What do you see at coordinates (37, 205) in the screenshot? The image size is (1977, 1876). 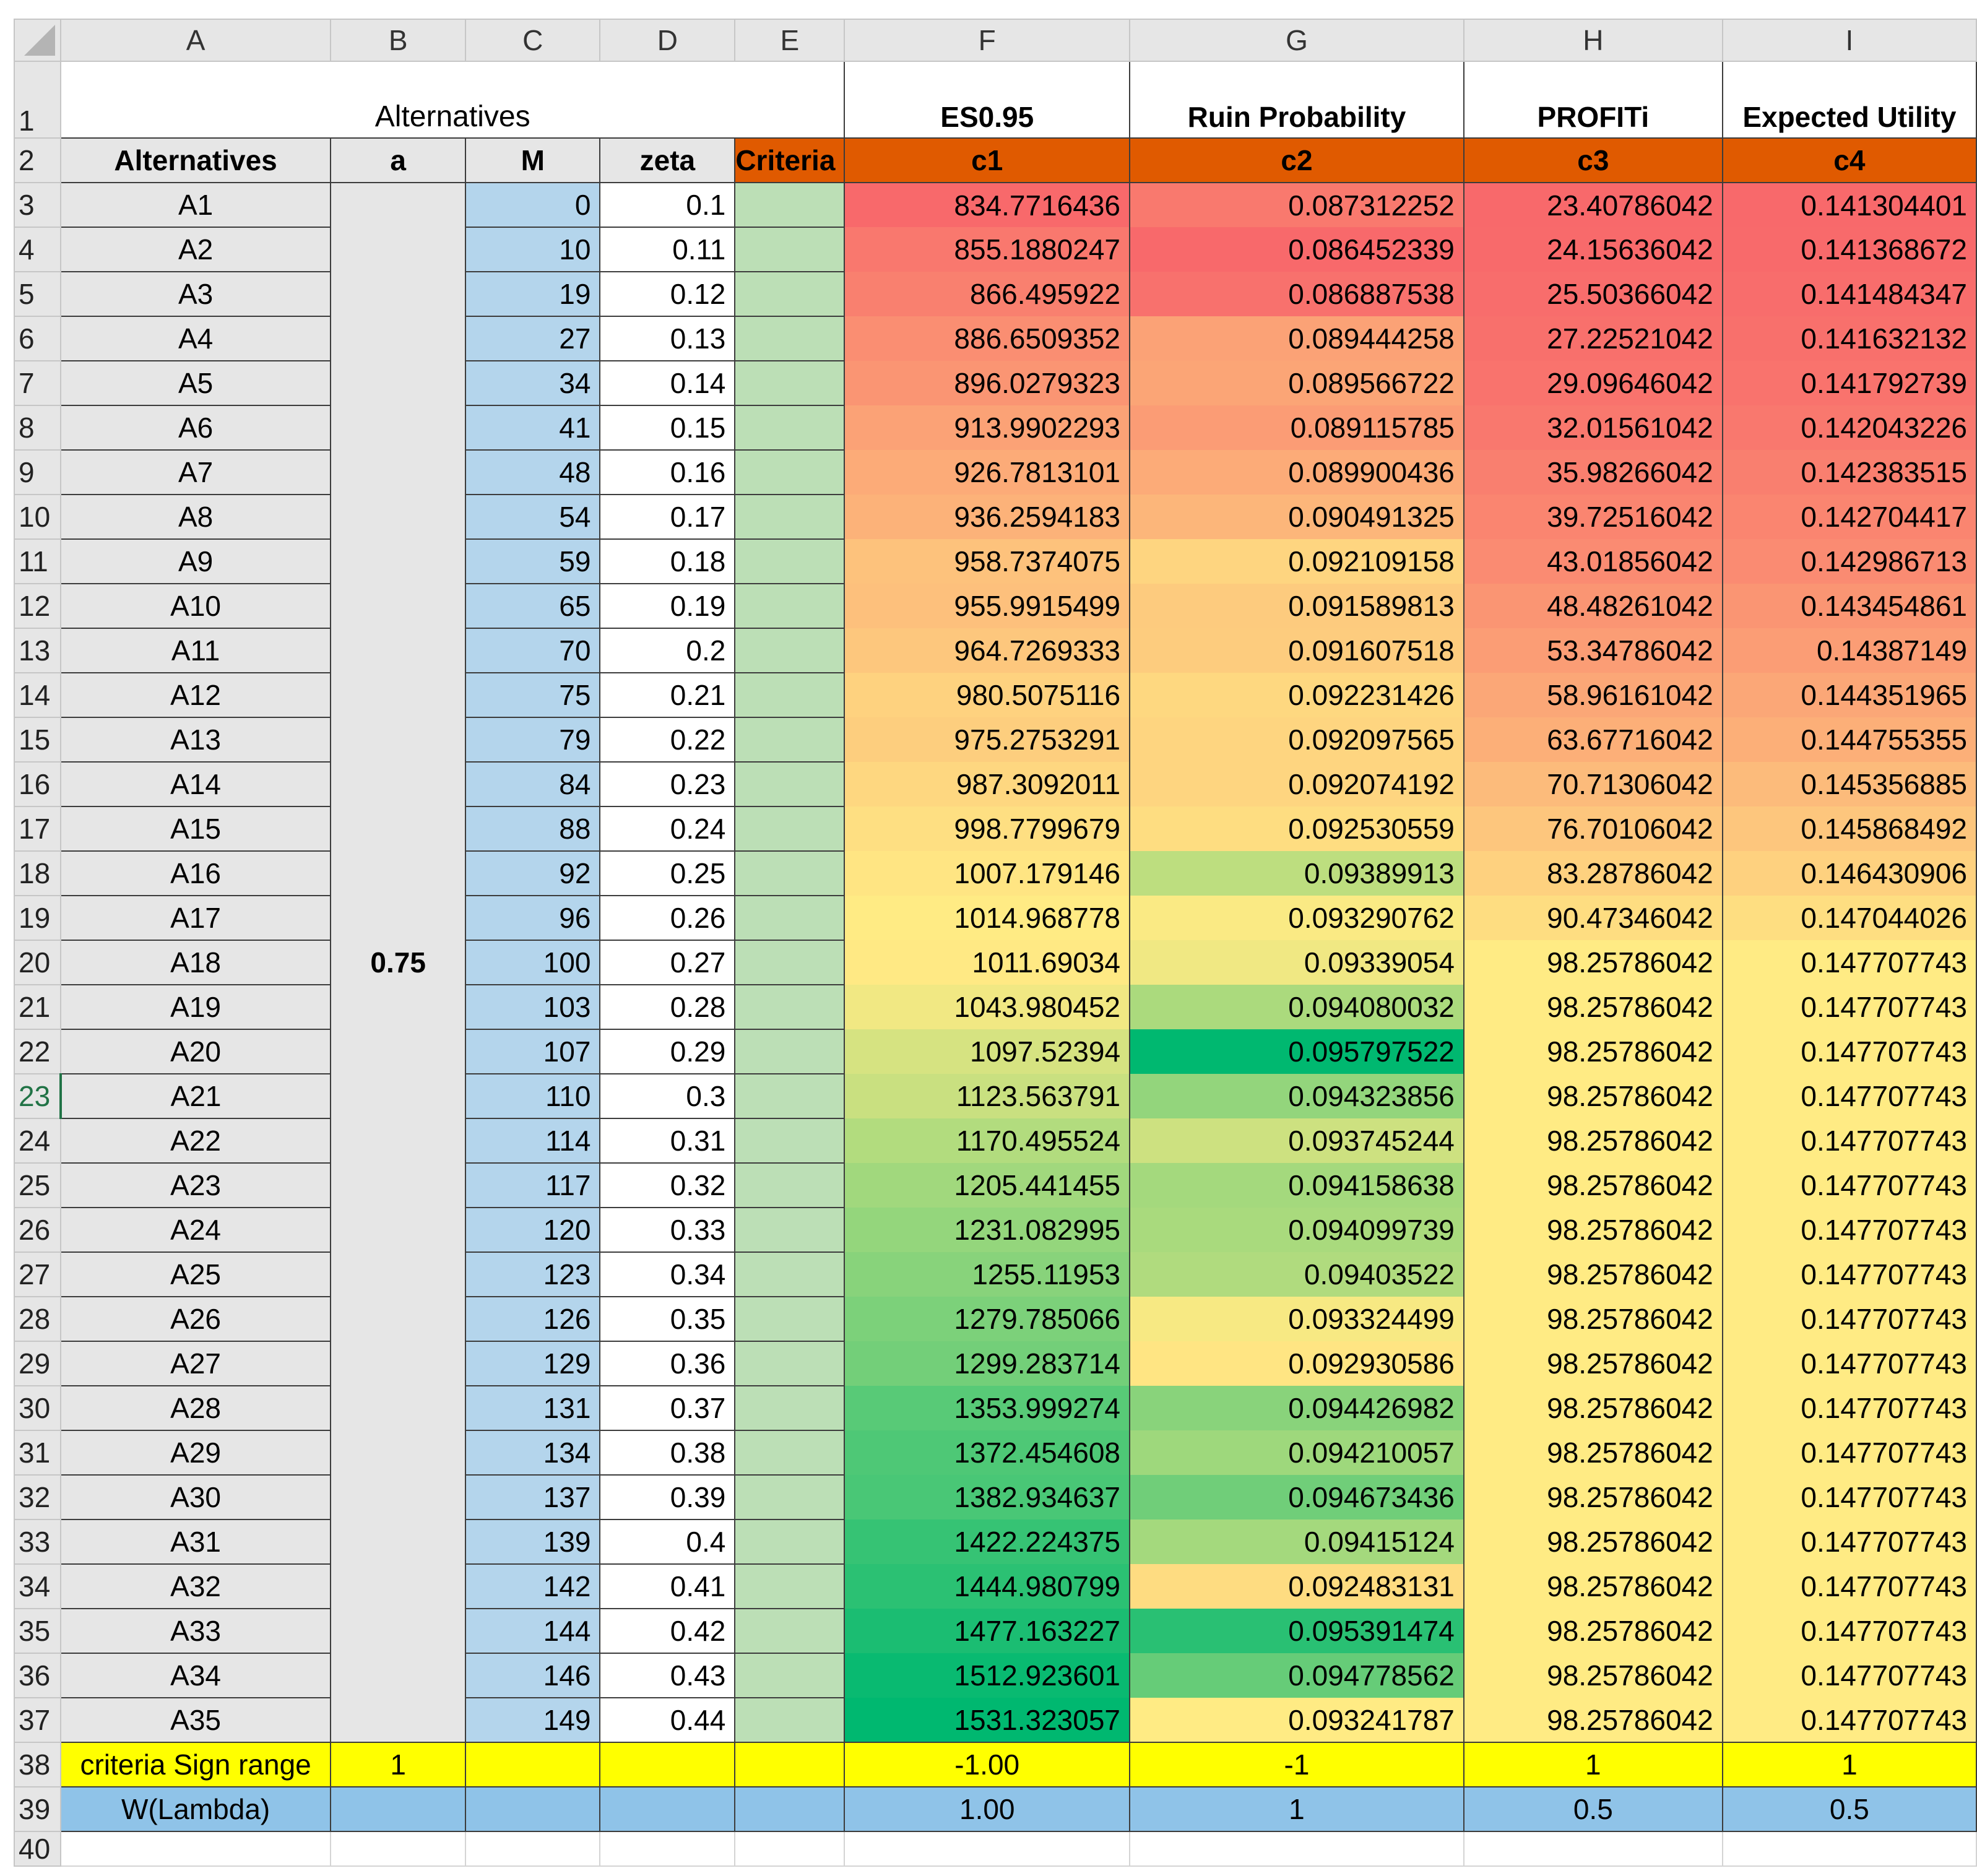 I see `row-header: 3` at bounding box center [37, 205].